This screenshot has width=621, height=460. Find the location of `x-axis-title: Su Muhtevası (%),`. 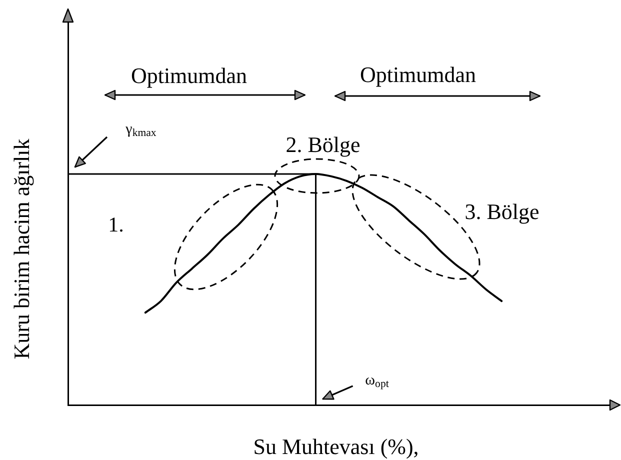

x-axis-title: Su Muhtevası (%), is located at coordinates (336, 446).